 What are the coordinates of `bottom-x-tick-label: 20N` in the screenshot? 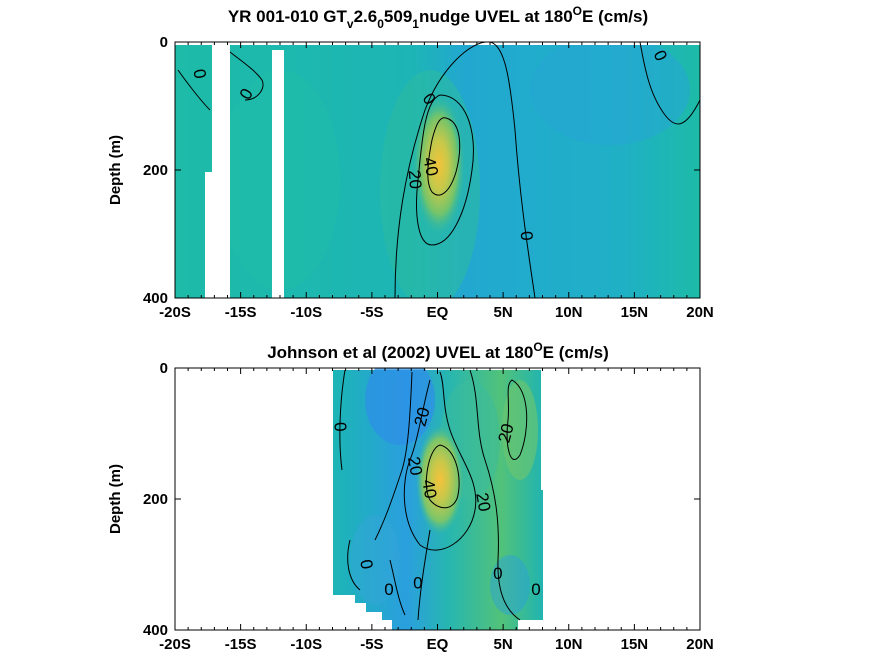 It's located at (700, 644).